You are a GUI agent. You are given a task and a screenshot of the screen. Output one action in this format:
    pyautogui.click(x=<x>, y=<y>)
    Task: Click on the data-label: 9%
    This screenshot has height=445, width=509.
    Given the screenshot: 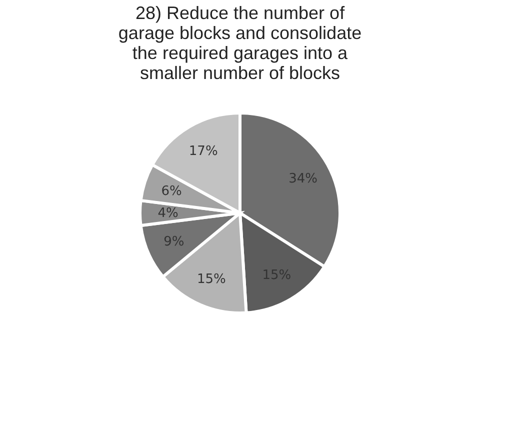 What is the action you would take?
    pyautogui.click(x=174, y=242)
    